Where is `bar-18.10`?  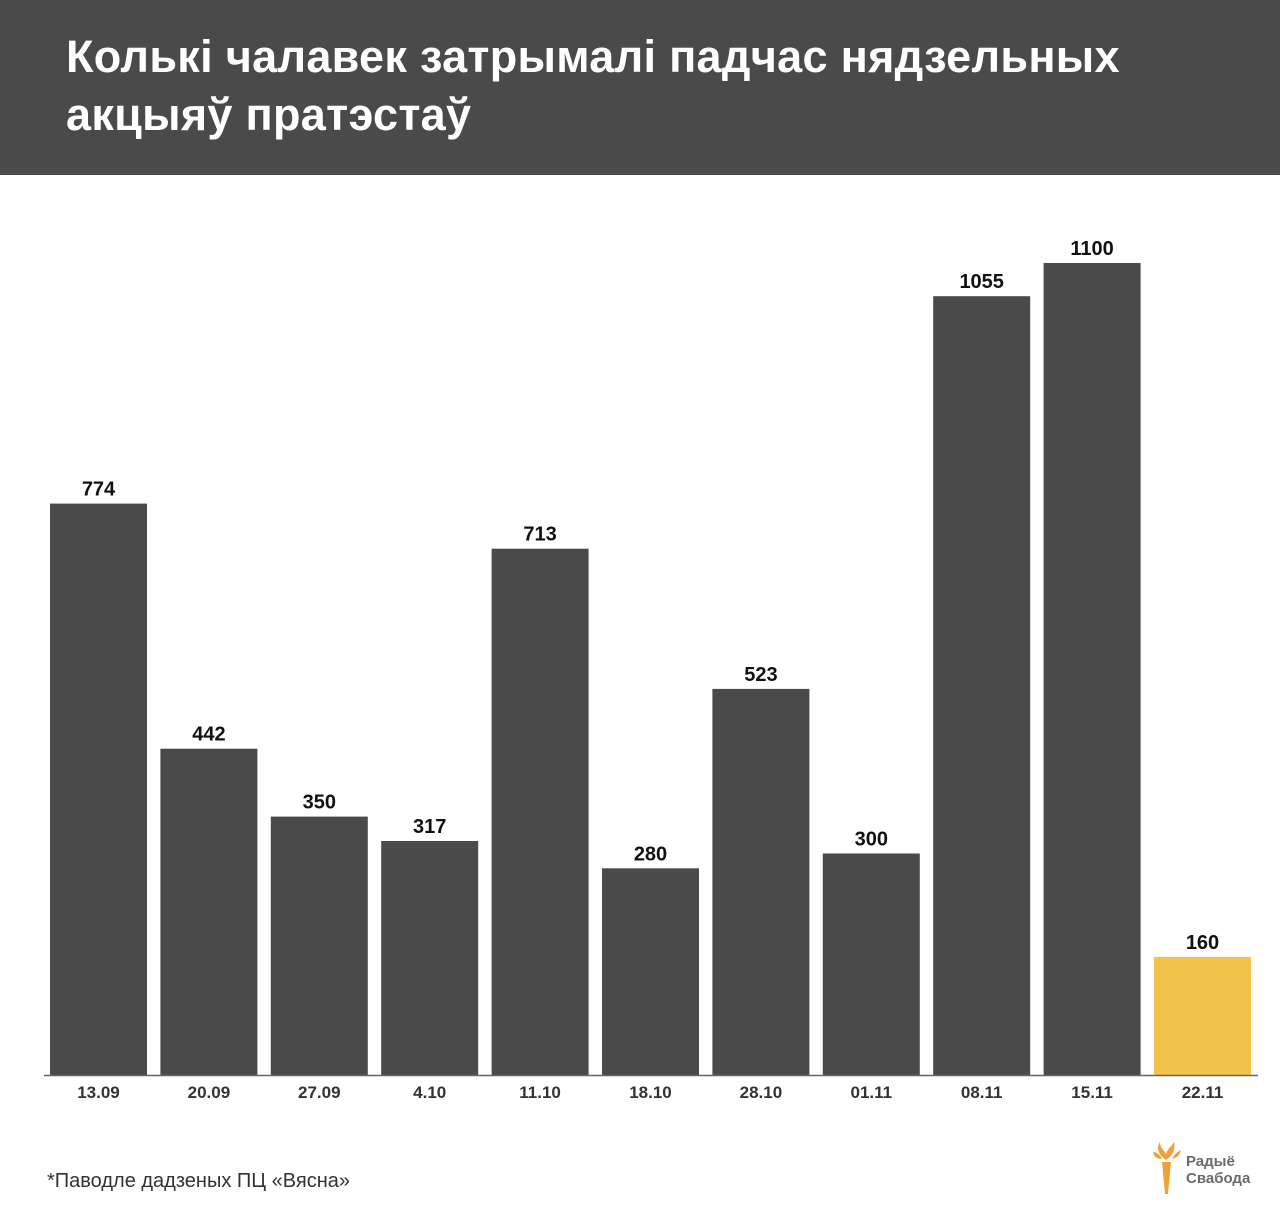 bar-18.10 is located at coordinates (650, 971).